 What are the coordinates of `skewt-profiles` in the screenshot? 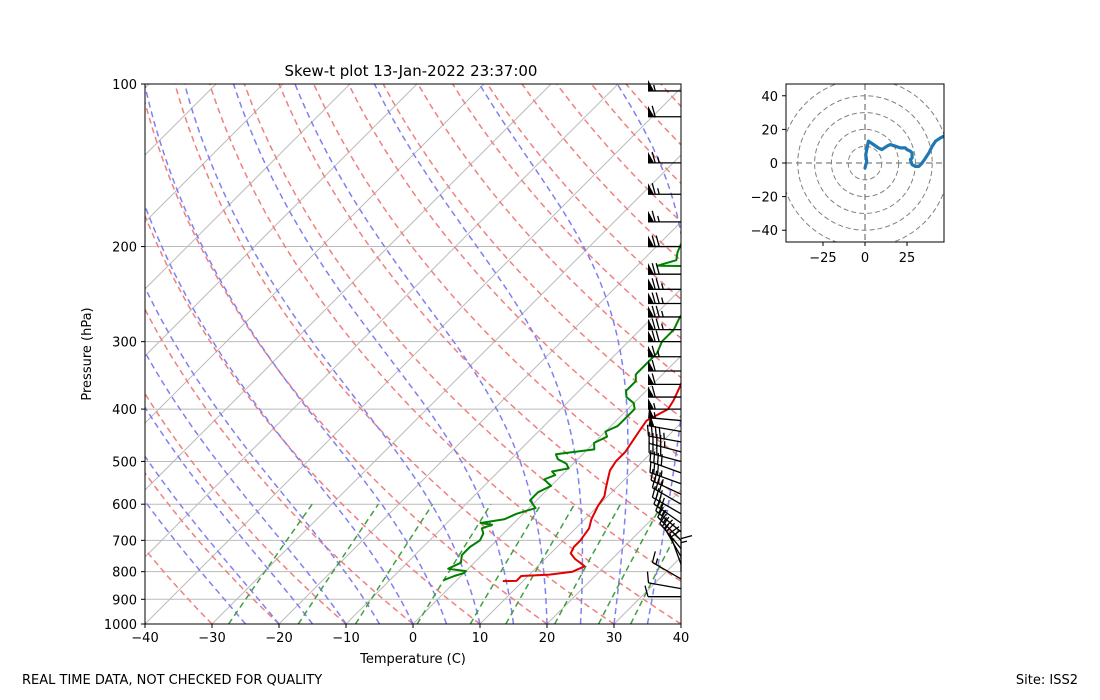 It's located at (561, 412).